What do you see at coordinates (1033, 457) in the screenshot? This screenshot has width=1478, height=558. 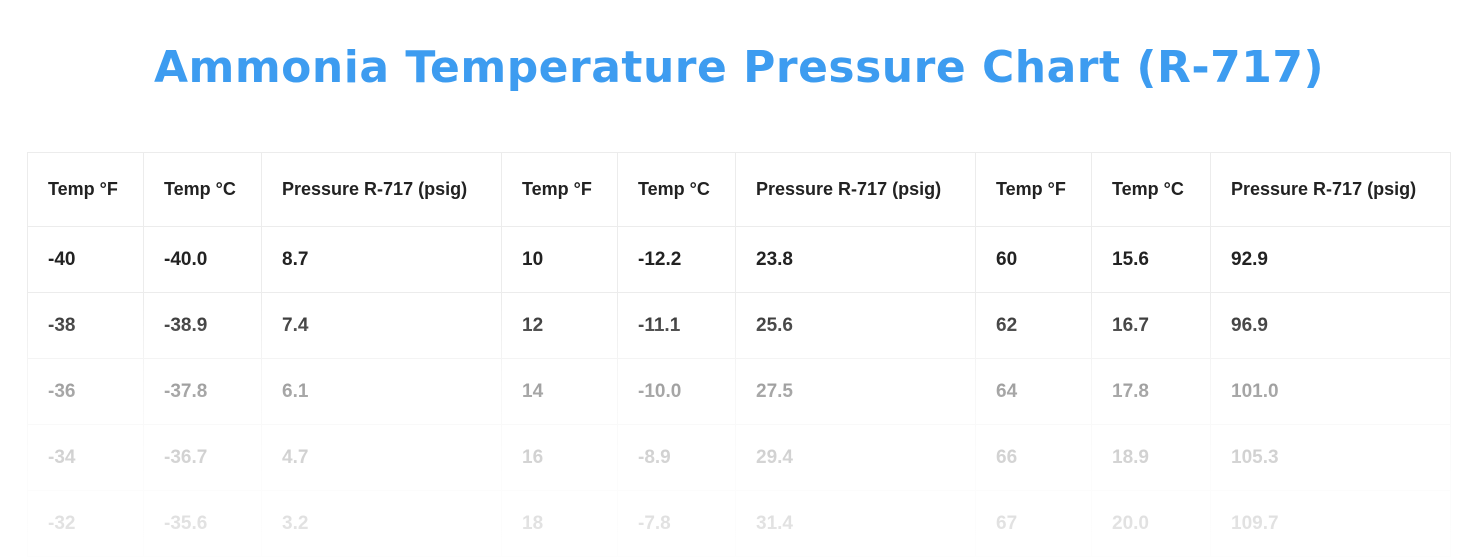 I see `table-cell: 66` at bounding box center [1033, 457].